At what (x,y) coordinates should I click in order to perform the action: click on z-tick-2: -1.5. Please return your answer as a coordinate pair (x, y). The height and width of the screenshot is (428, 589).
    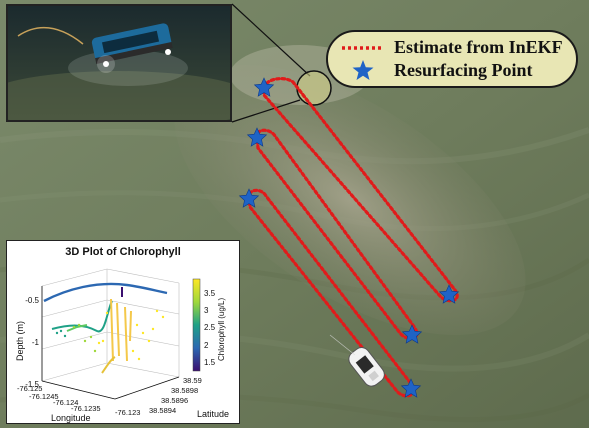
    Looking at the image, I should click on (32, 384).